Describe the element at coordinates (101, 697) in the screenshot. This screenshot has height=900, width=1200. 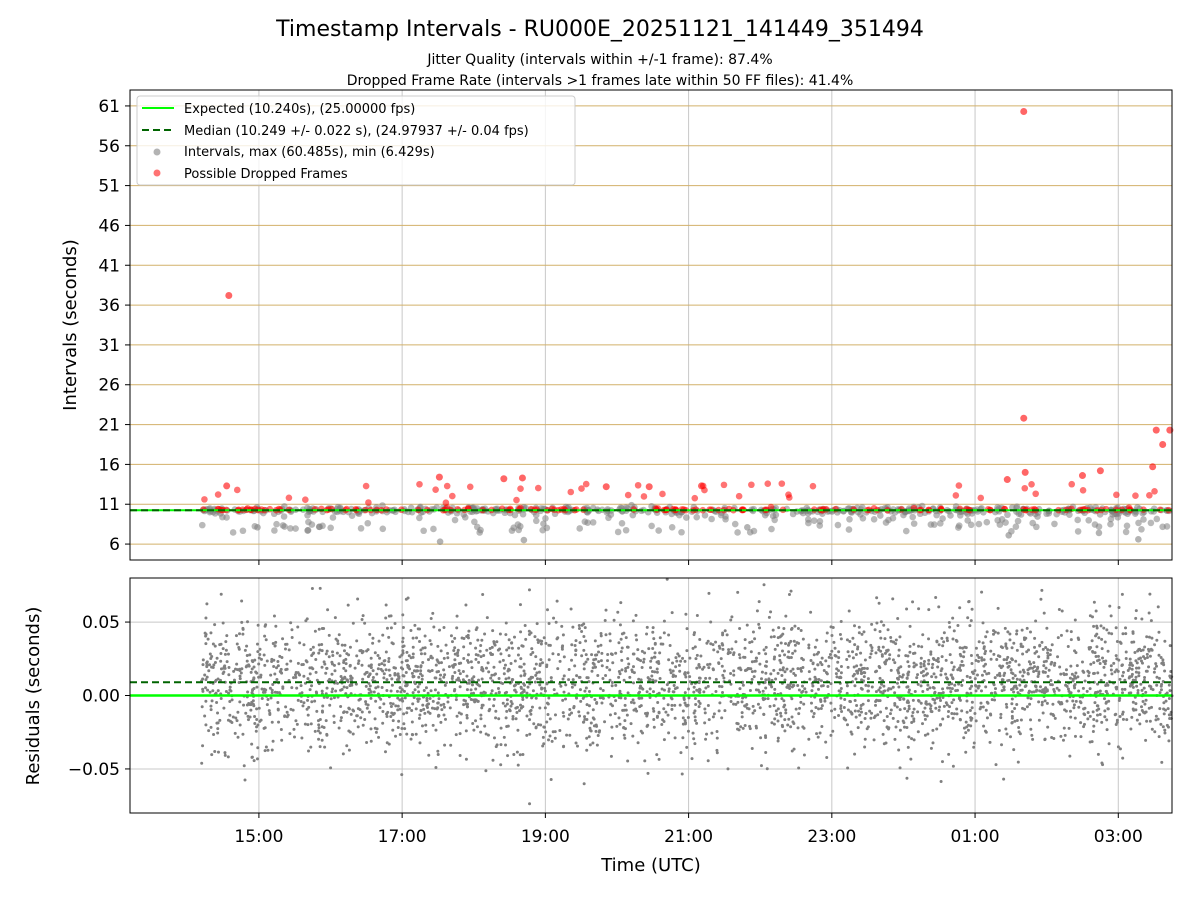
I see `residuals-ytick-label: 0.00` at that location.